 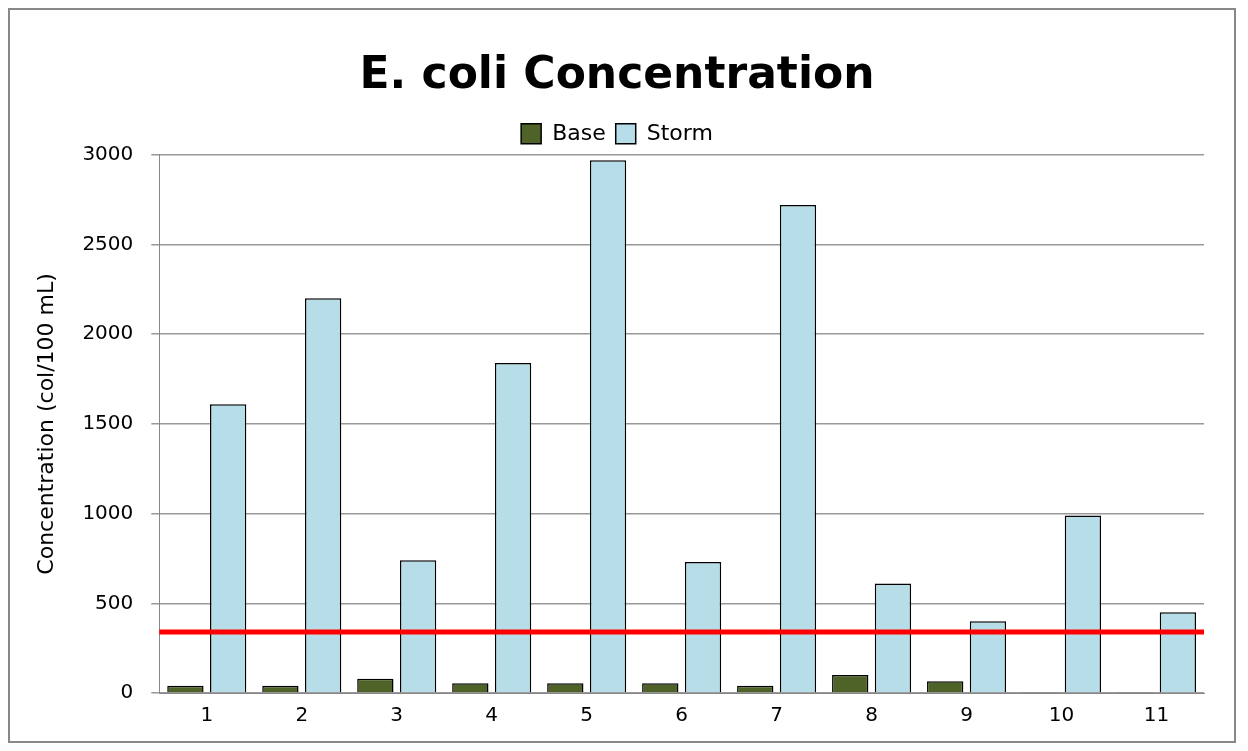 What do you see at coordinates (871, 714) in the screenshot?
I see `x-tick-label: 8` at bounding box center [871, 714].